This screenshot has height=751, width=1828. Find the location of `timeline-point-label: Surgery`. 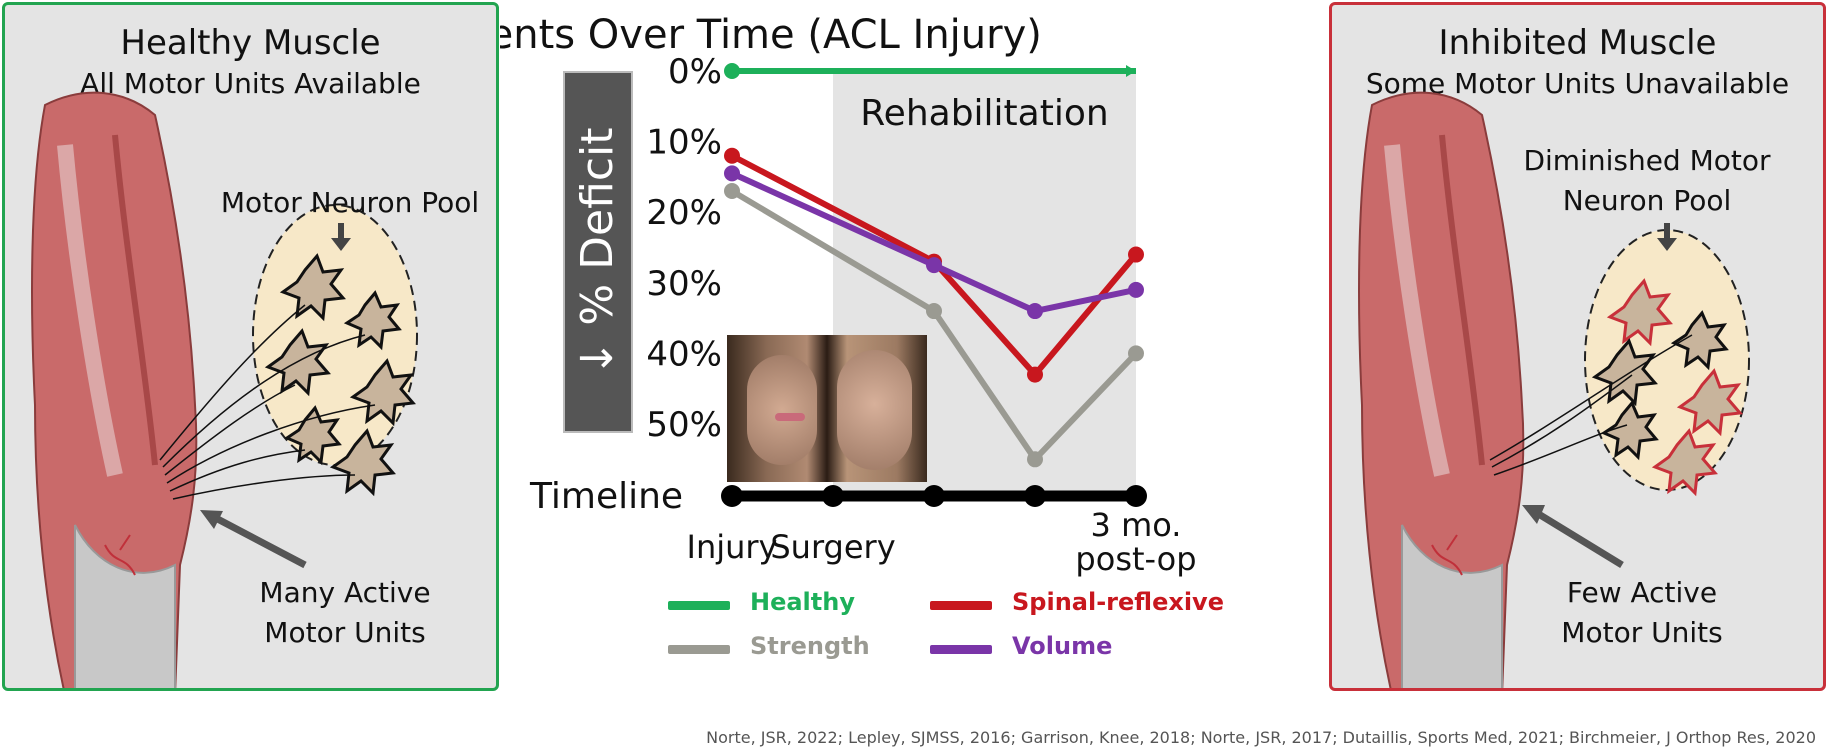

timeline-point-label: Surgery is located at coordinates (832, 547).